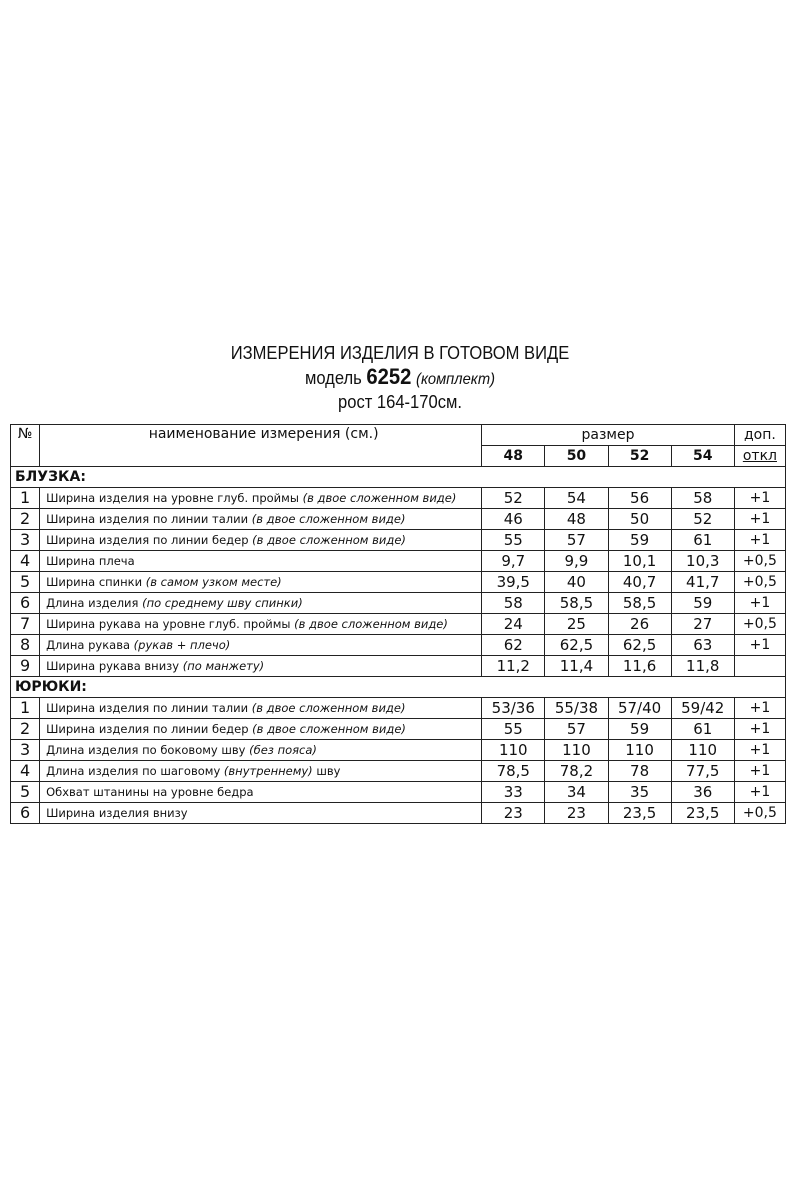 The height and width of the screenshot is (1200, 800). I want to click on header-size: размер, so click(608, 435).